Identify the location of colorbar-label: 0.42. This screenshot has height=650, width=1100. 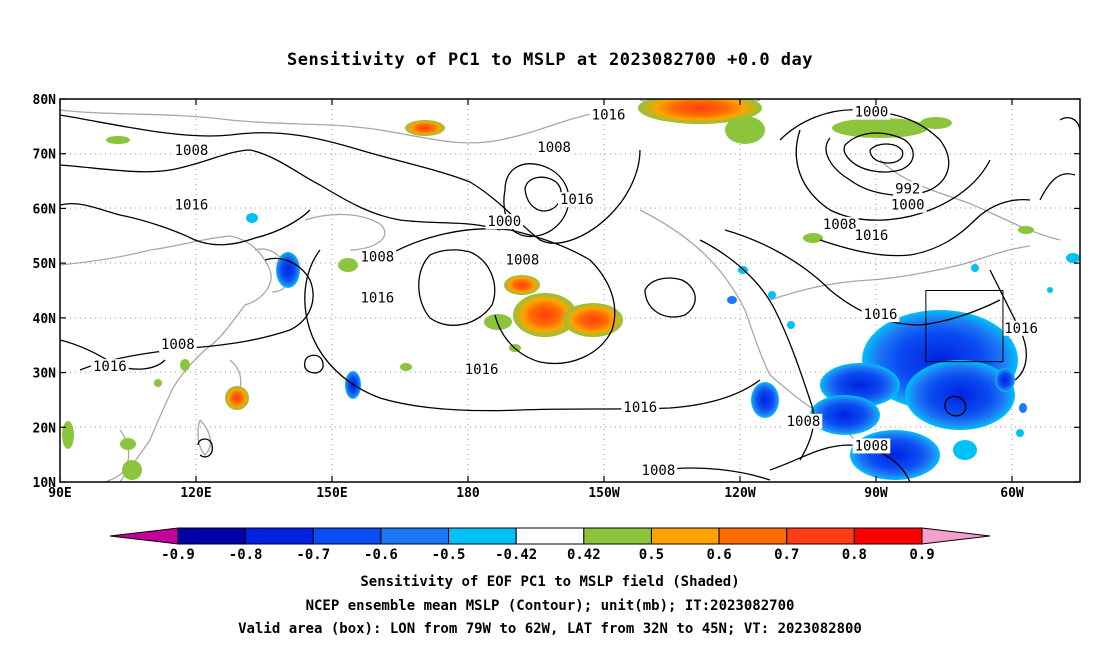
(584, 555).